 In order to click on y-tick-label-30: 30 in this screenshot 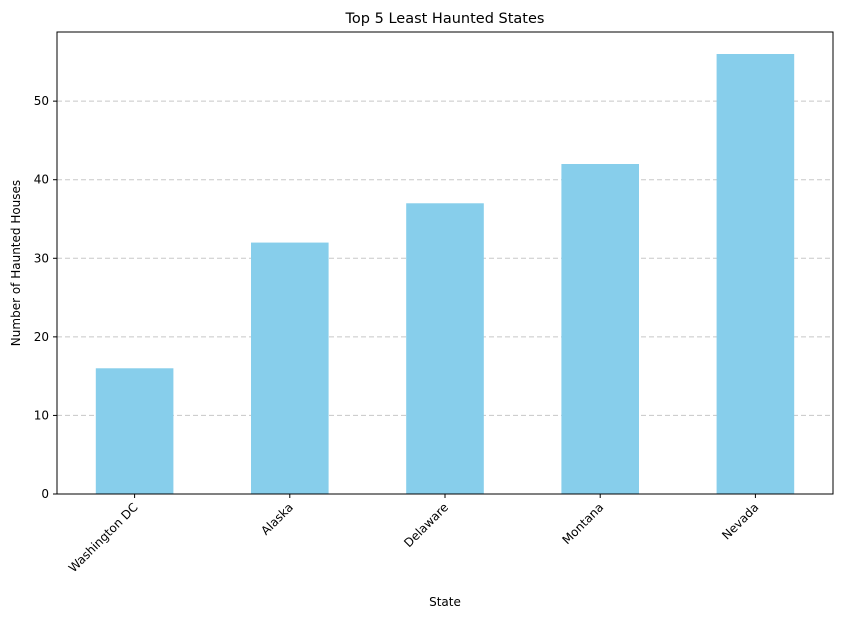, I will do `click(41, 258)`.